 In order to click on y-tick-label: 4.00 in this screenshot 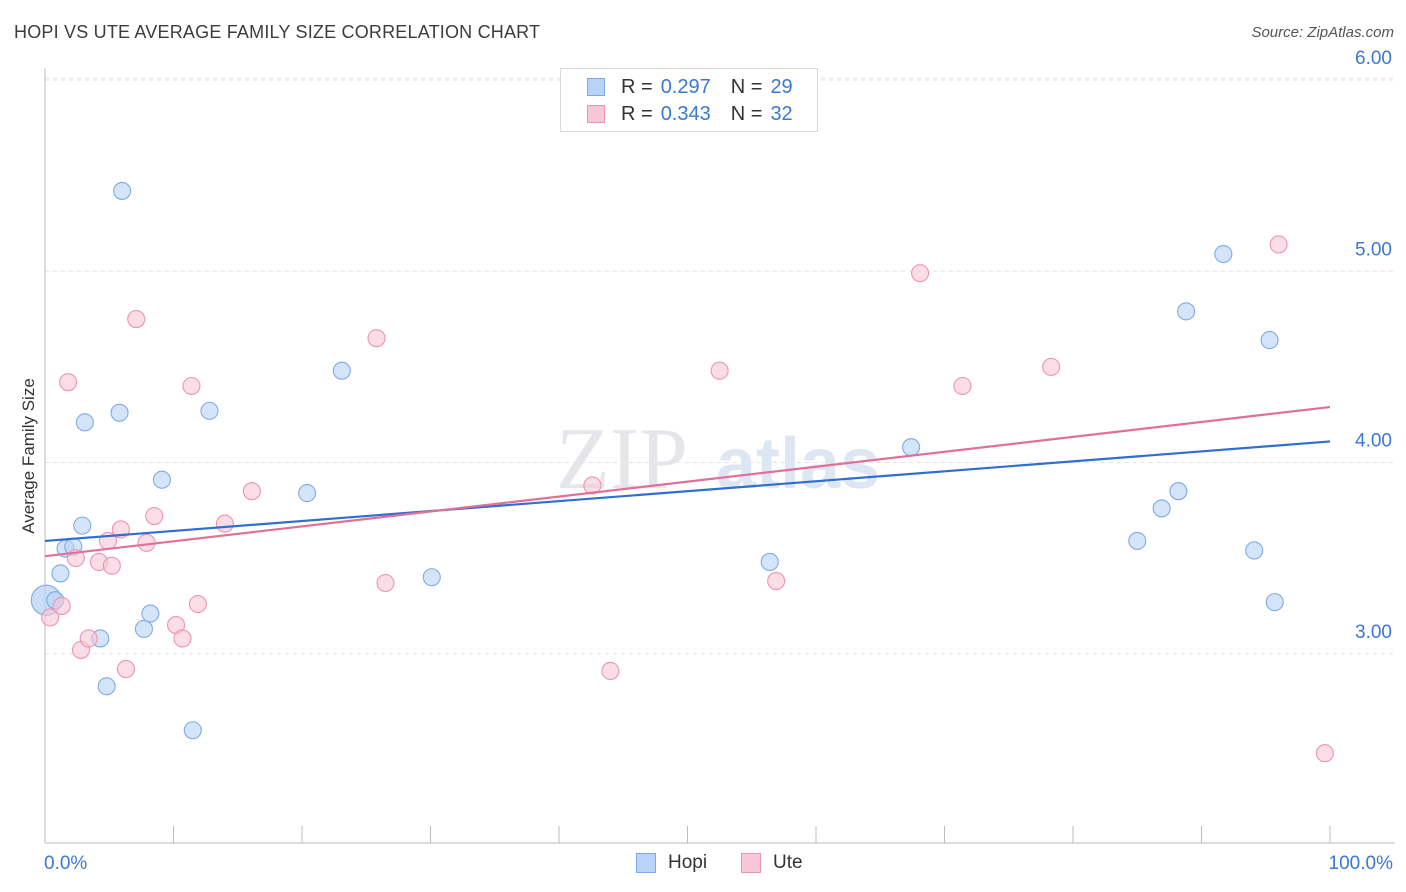, I will do `click(1373, 441)`.